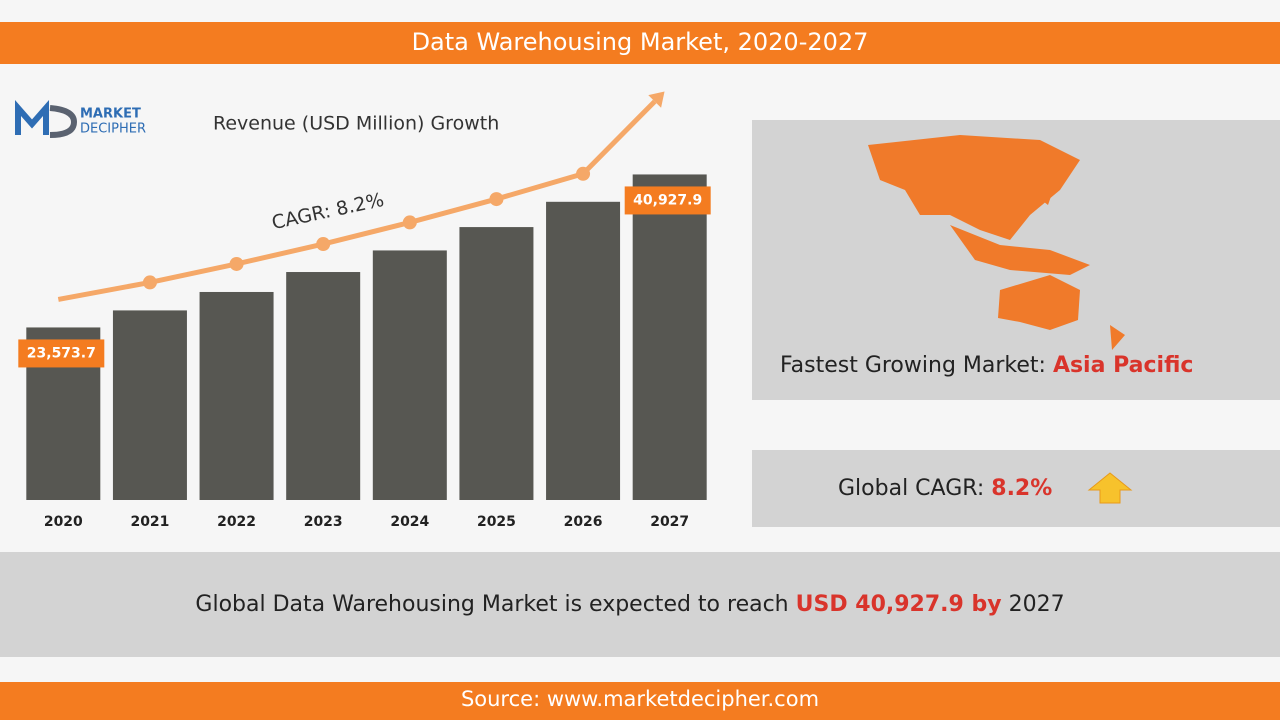 The height and width of the screenshot is (720, 1280). I want to click on x-tick-label: 2025, so click(496, 522).